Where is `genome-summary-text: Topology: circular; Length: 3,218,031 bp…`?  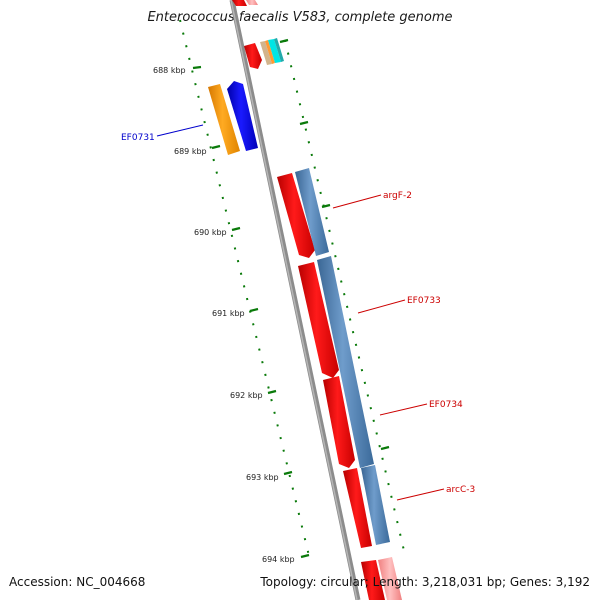
genome-summary-text: Topology: circular; Length: 3,218,031 bp… is located at coordinates (425, 582).